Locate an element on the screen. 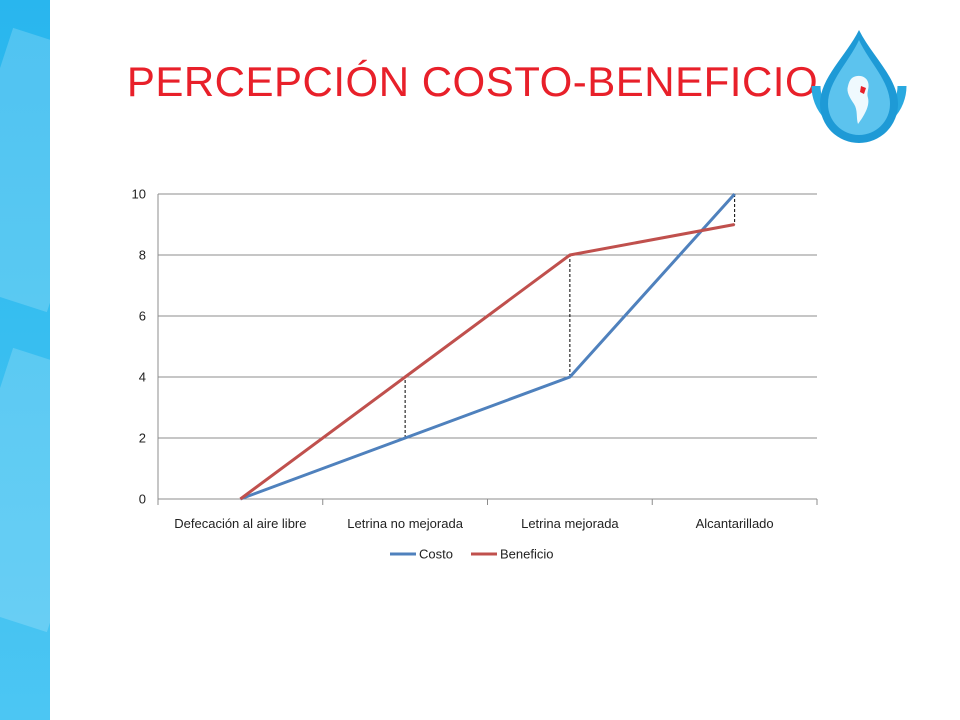  x-tick-label: Defecación al aire libre is located at coordinates (240, 523).